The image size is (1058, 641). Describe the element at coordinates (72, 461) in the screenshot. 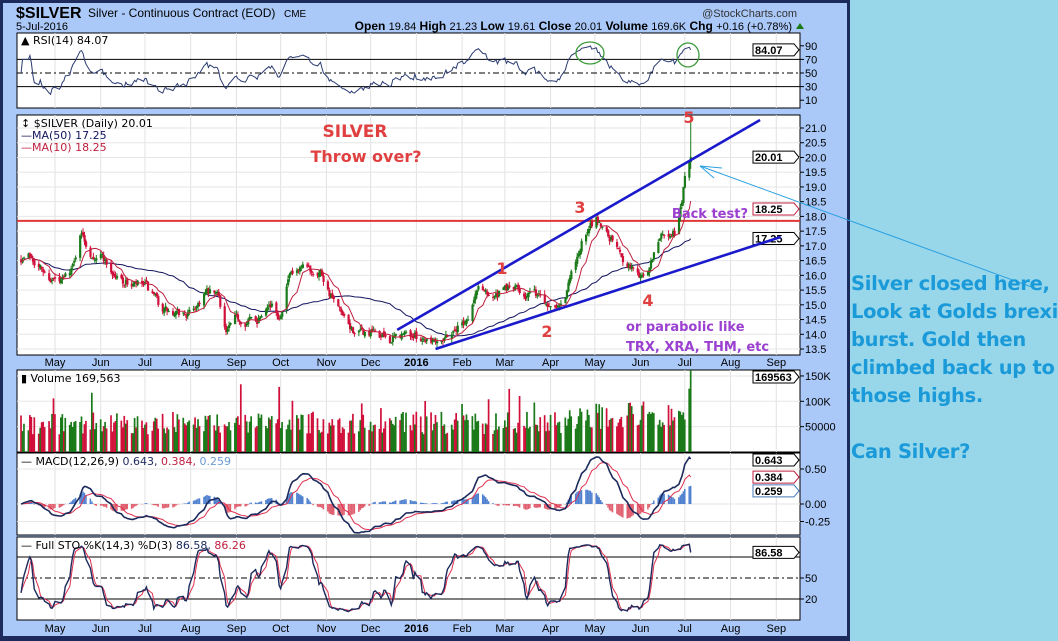

I see `macd-legend-title: — MACD(12,26,9)` at that location.